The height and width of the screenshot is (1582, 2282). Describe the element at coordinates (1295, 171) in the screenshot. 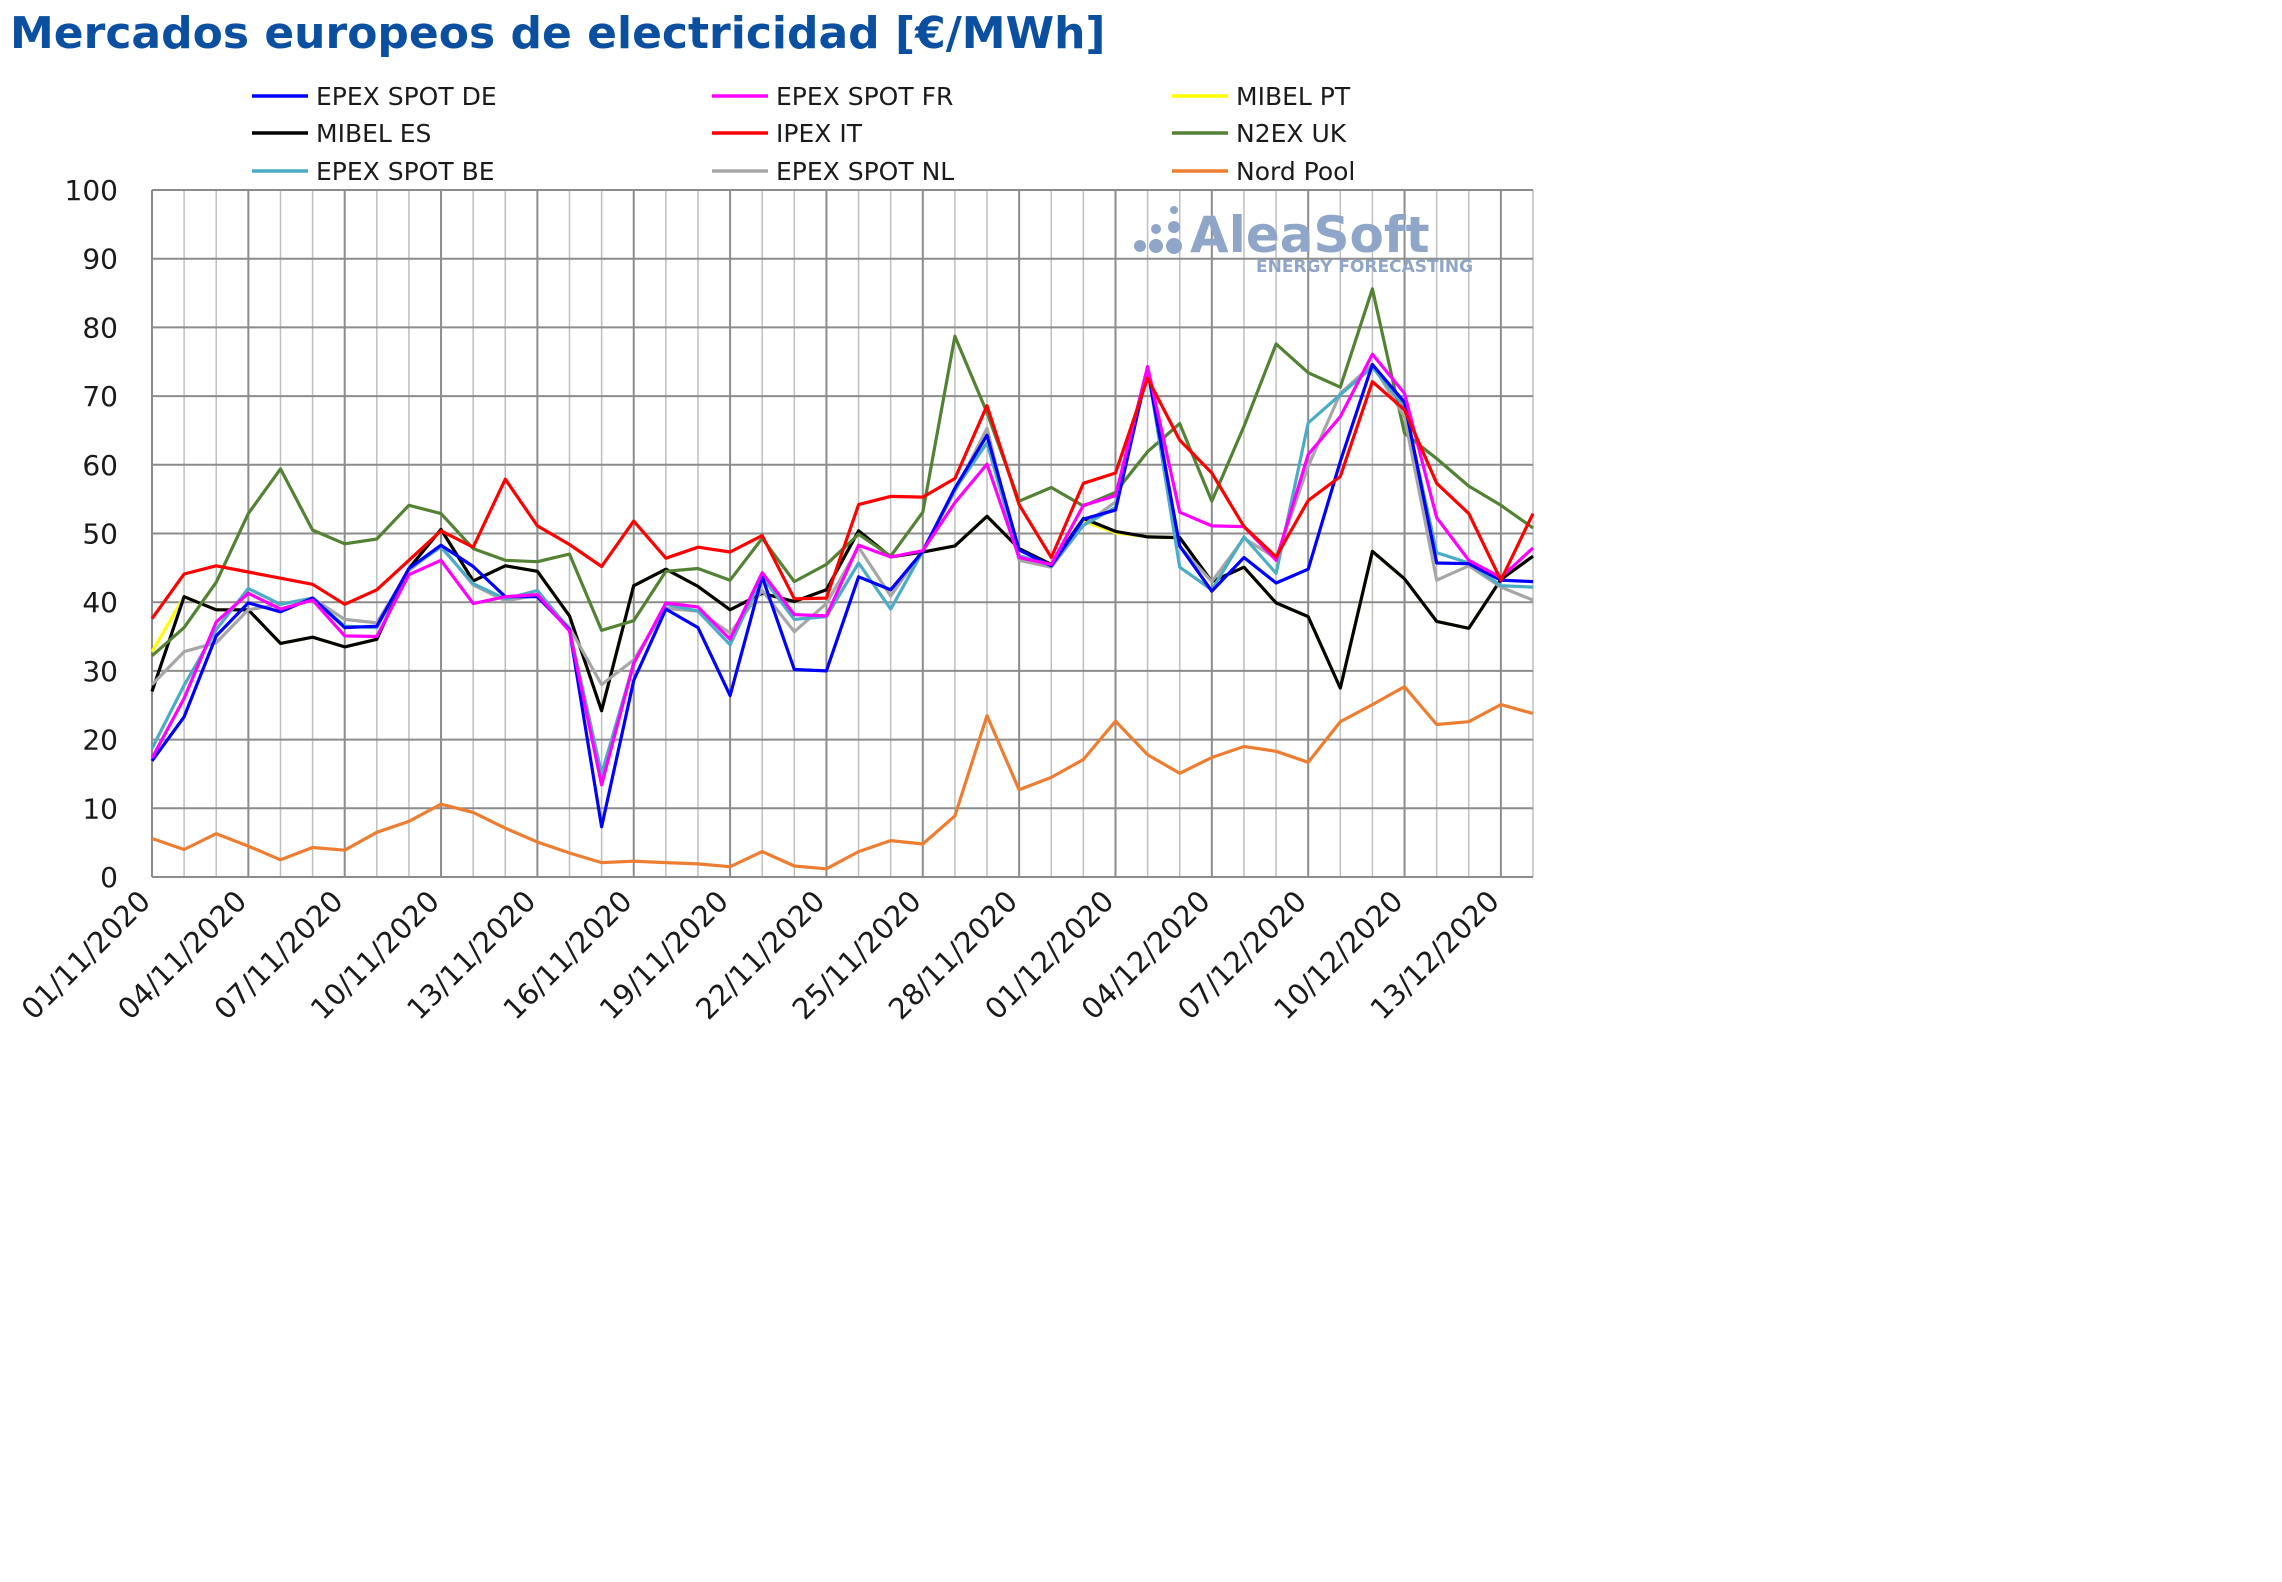

I see `legend-label-nord-pool: Nord Pool` at that location.